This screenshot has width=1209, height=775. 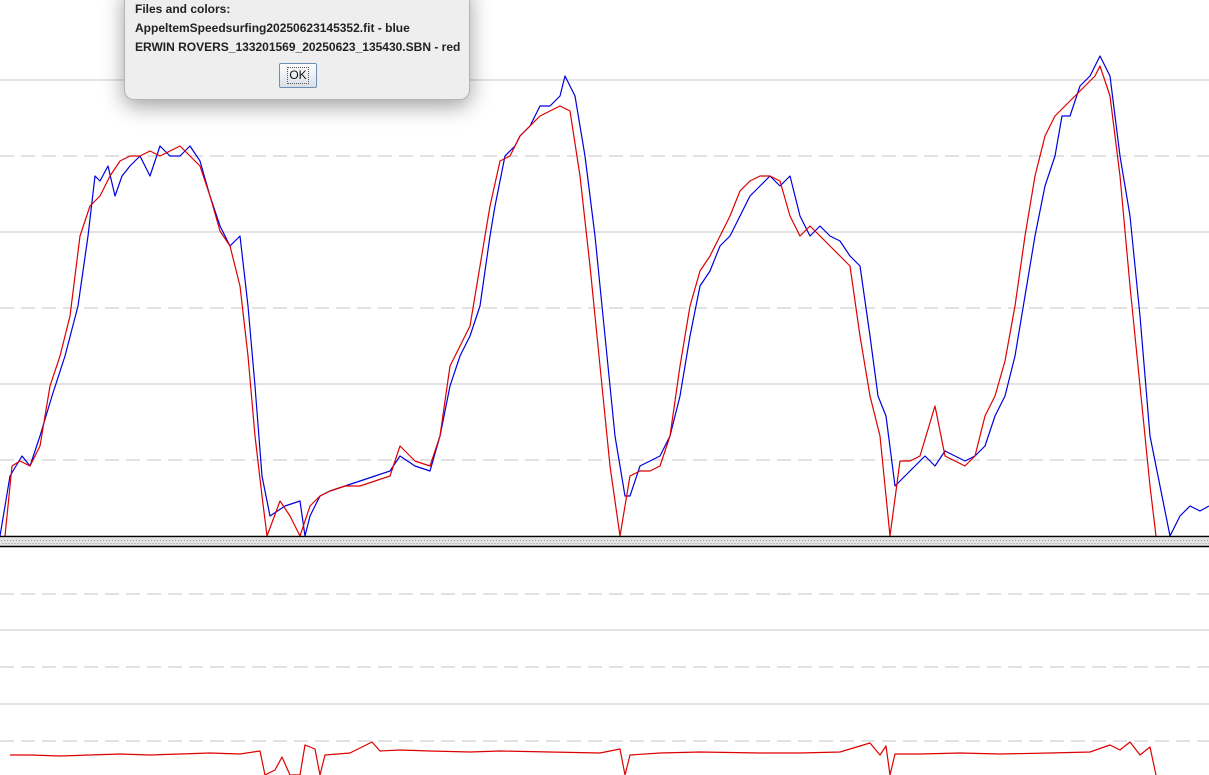 I want to click on splitter-bar, so click(x=604, y=542).